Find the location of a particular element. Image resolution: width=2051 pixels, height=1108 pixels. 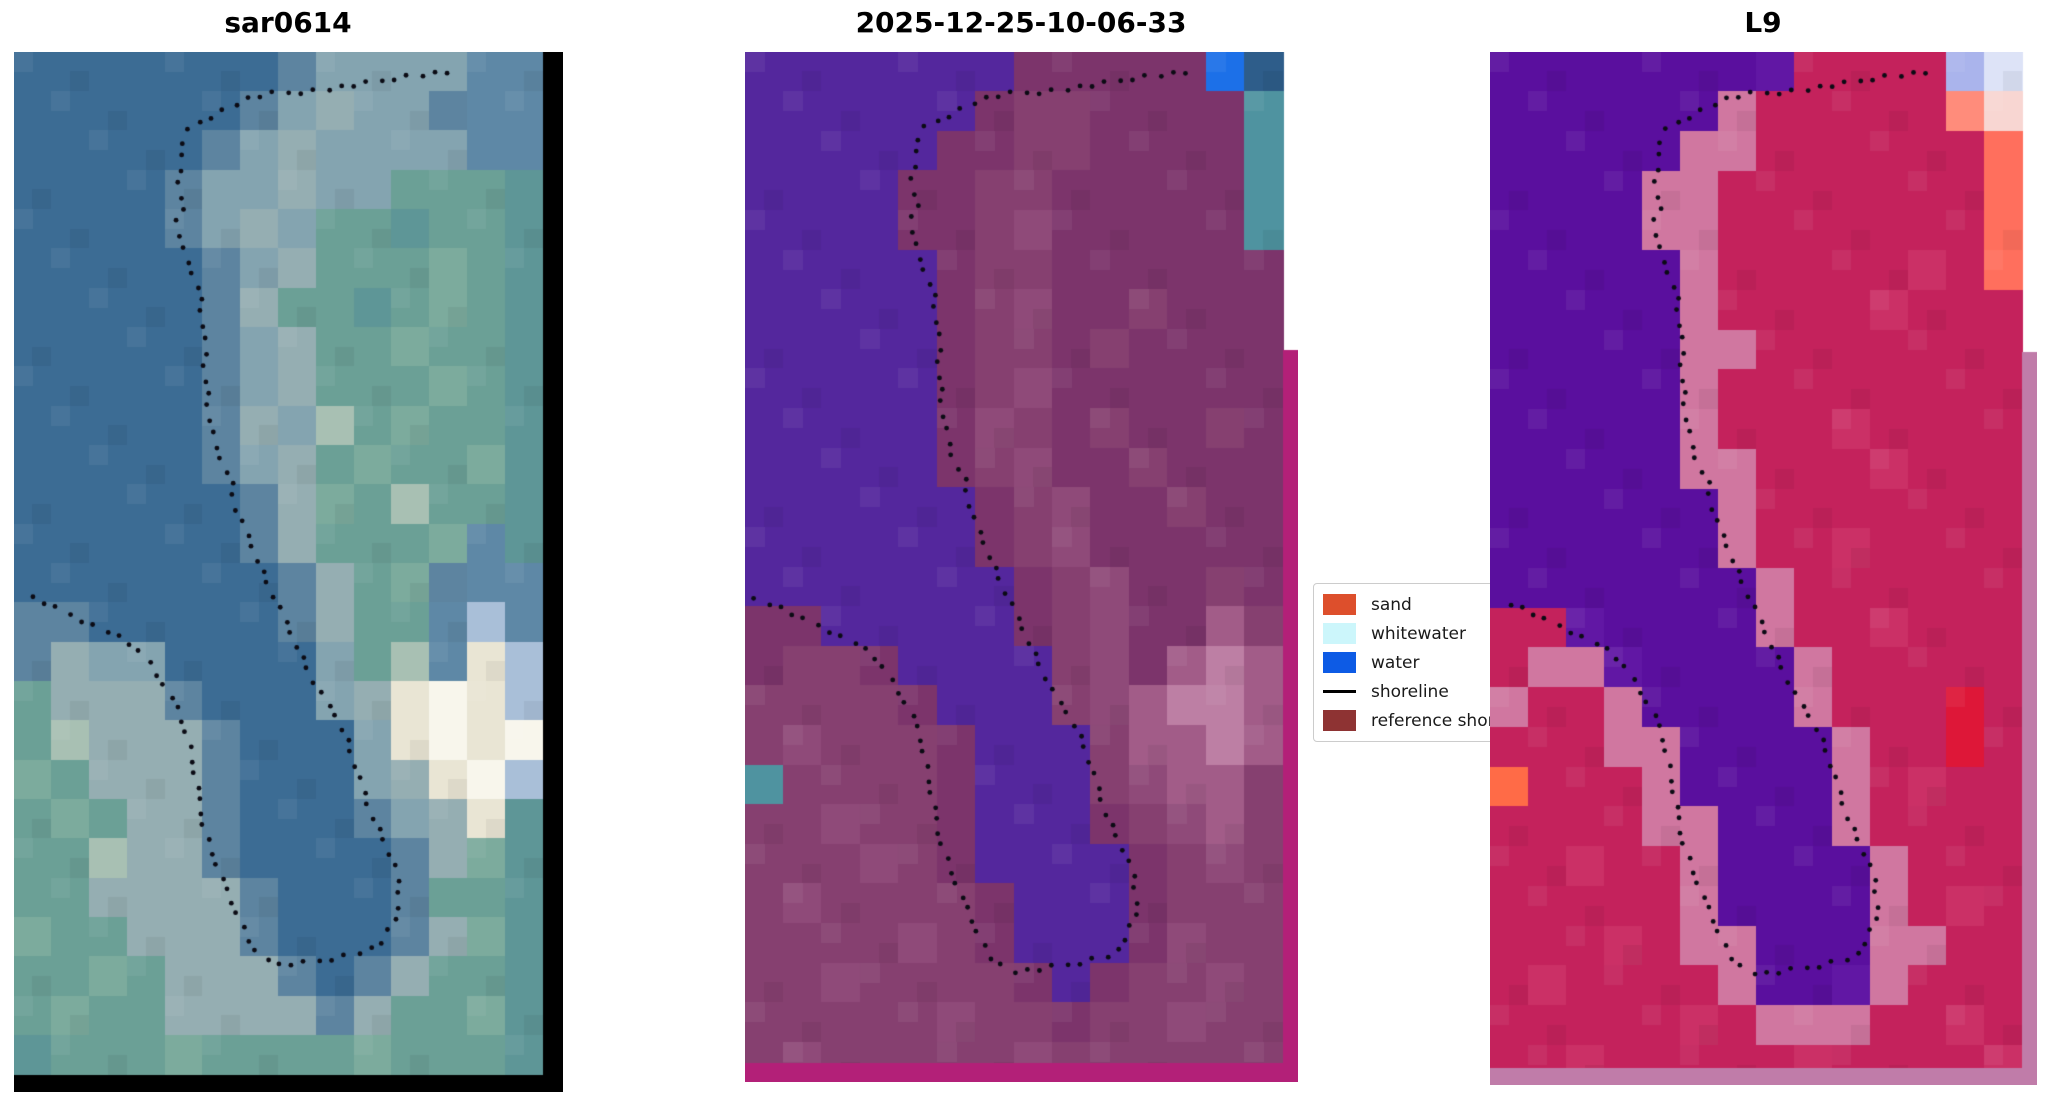

panel-title-sar0614: sar0614 is located at coordinates (288, 22).